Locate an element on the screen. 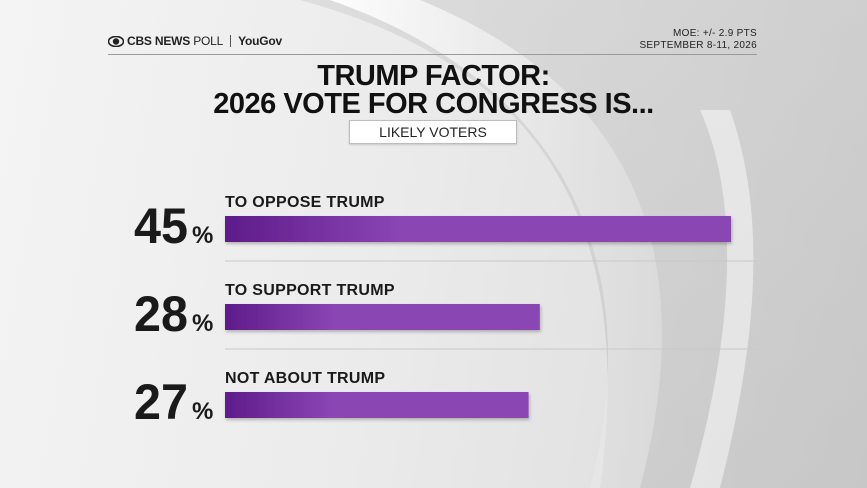 This screenshot has width=867, height=488. header-divider is located at coordinates (432, 54).